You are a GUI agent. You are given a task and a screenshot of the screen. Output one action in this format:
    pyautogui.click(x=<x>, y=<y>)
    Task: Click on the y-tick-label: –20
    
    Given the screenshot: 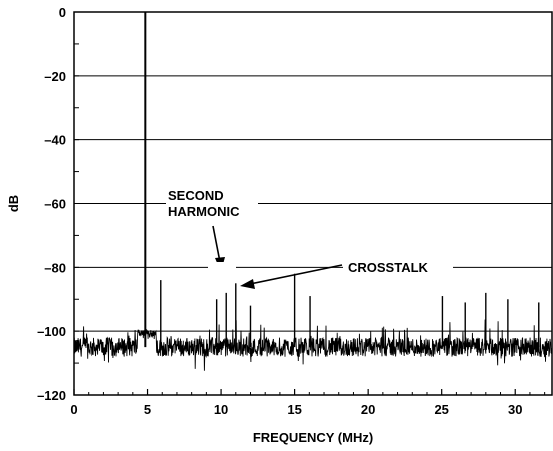 What is the action you would take?
    pyautogui.click(x=55, y=76)
    